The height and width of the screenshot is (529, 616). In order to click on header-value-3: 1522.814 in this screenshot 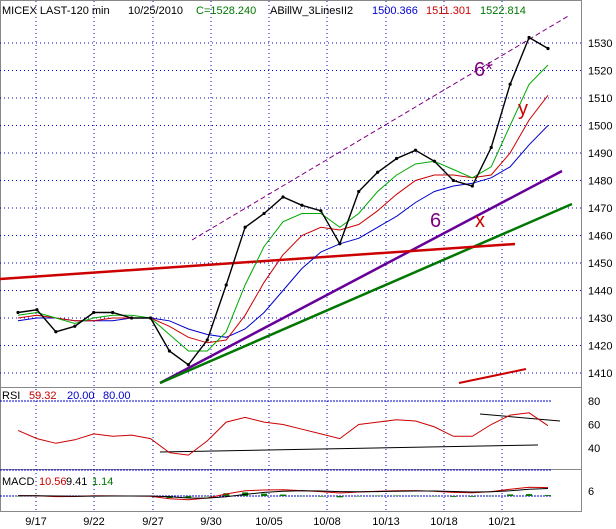, I will do `click(503, 11)`.